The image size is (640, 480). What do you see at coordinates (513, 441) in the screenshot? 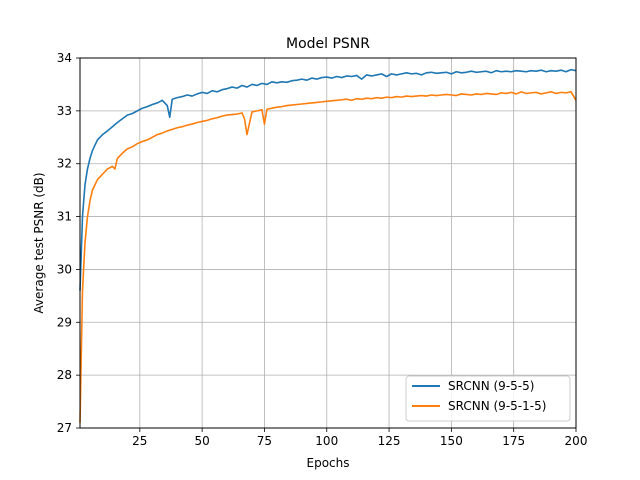
I see `x-tick-label: 175` at bounding box center [513, 441].